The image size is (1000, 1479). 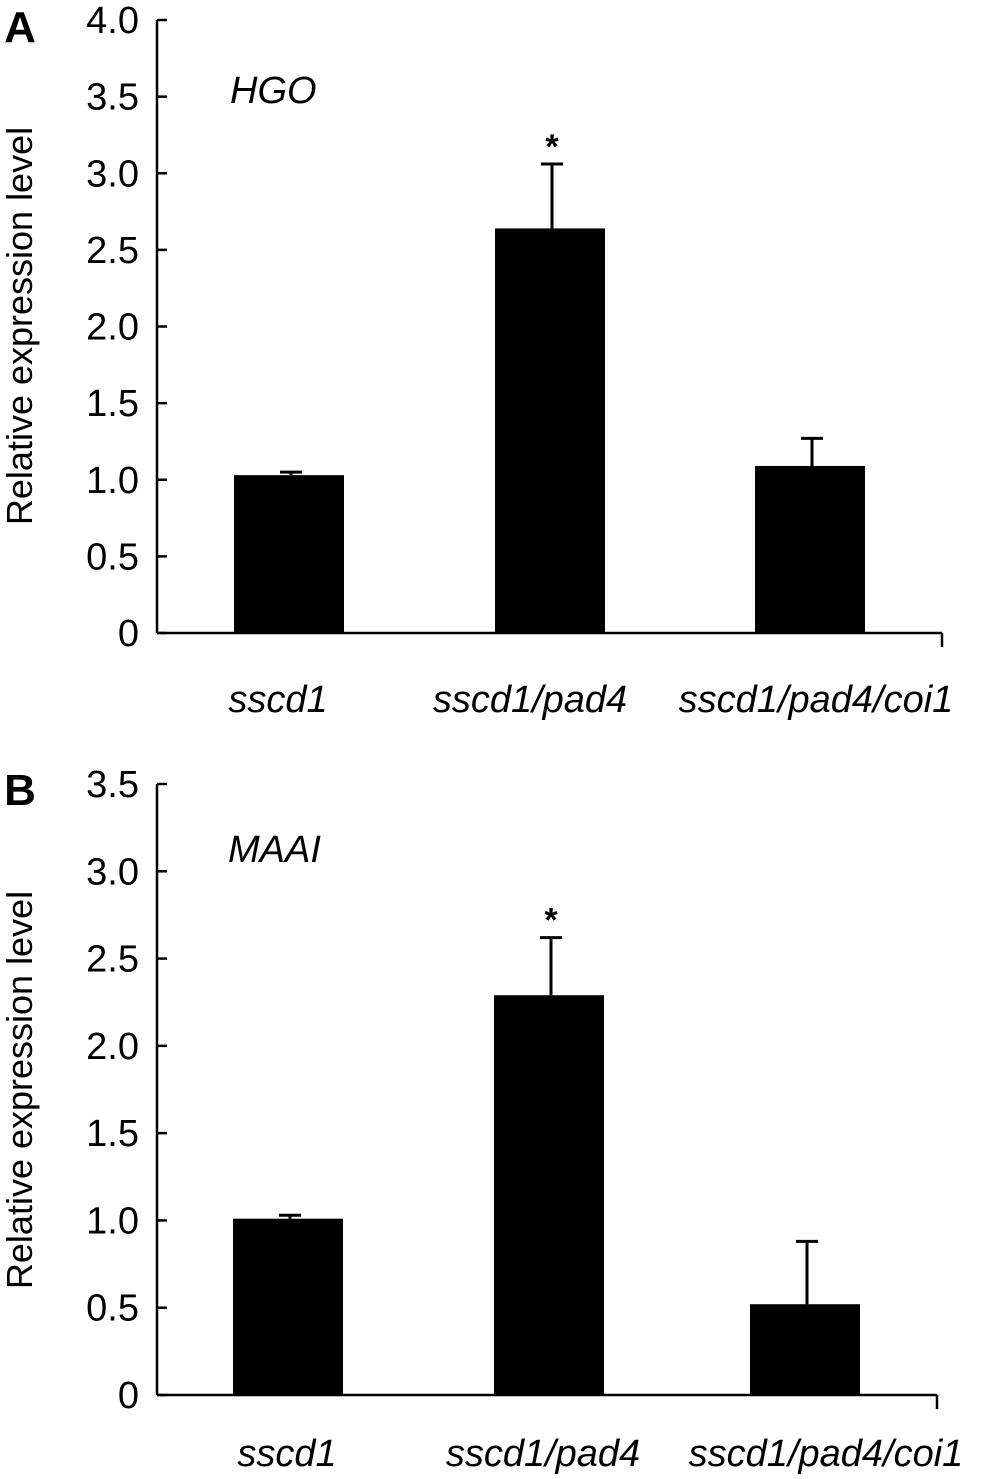 I want to click on gene-annotation: MAAI, so click(x=274, y=850).